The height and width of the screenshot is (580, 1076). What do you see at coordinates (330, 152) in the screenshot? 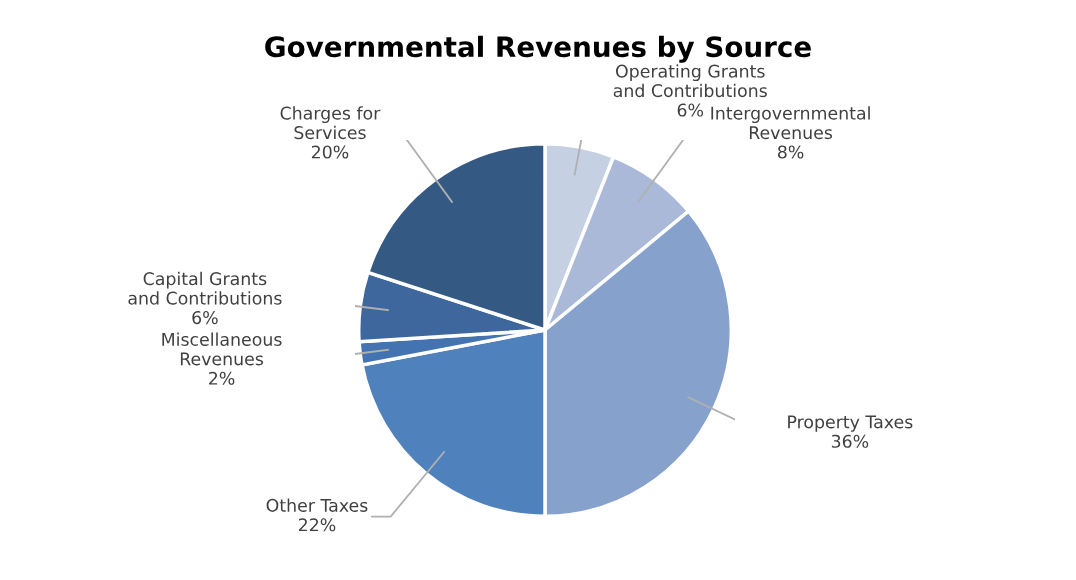
I see `data-label: 20%` at bounding box center [330, 152].